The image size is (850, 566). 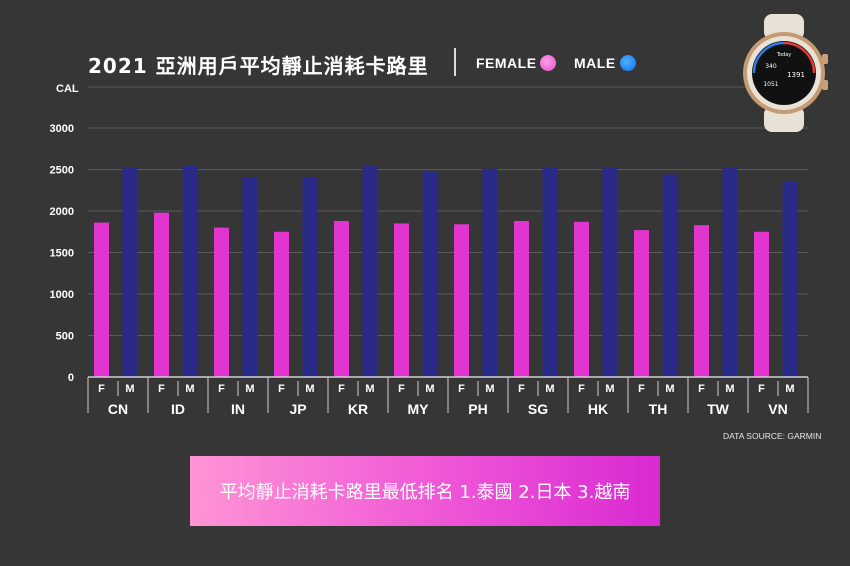 What do you see at coordinates (490, 272) in the screenshot?
I see `bar-ph-male` at bounding box center [490, 272].